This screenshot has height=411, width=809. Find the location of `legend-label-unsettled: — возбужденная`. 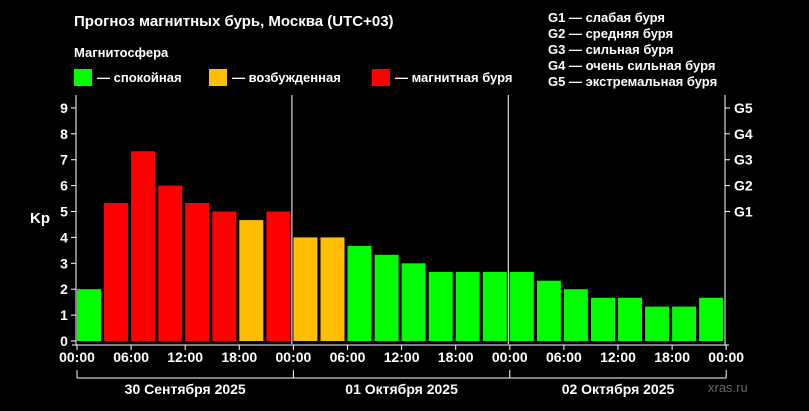

legend-label-unsettled: — возбужденная is located at coordinates (286, 77).